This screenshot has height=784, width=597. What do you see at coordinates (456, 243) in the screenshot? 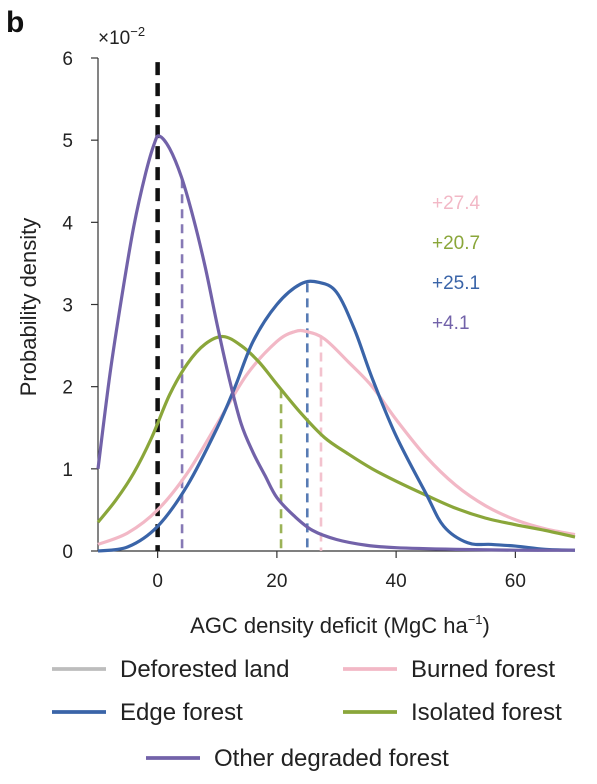
I see `mean-annotation-isolated-forest: +20.7` at bounding box center [456, 243].